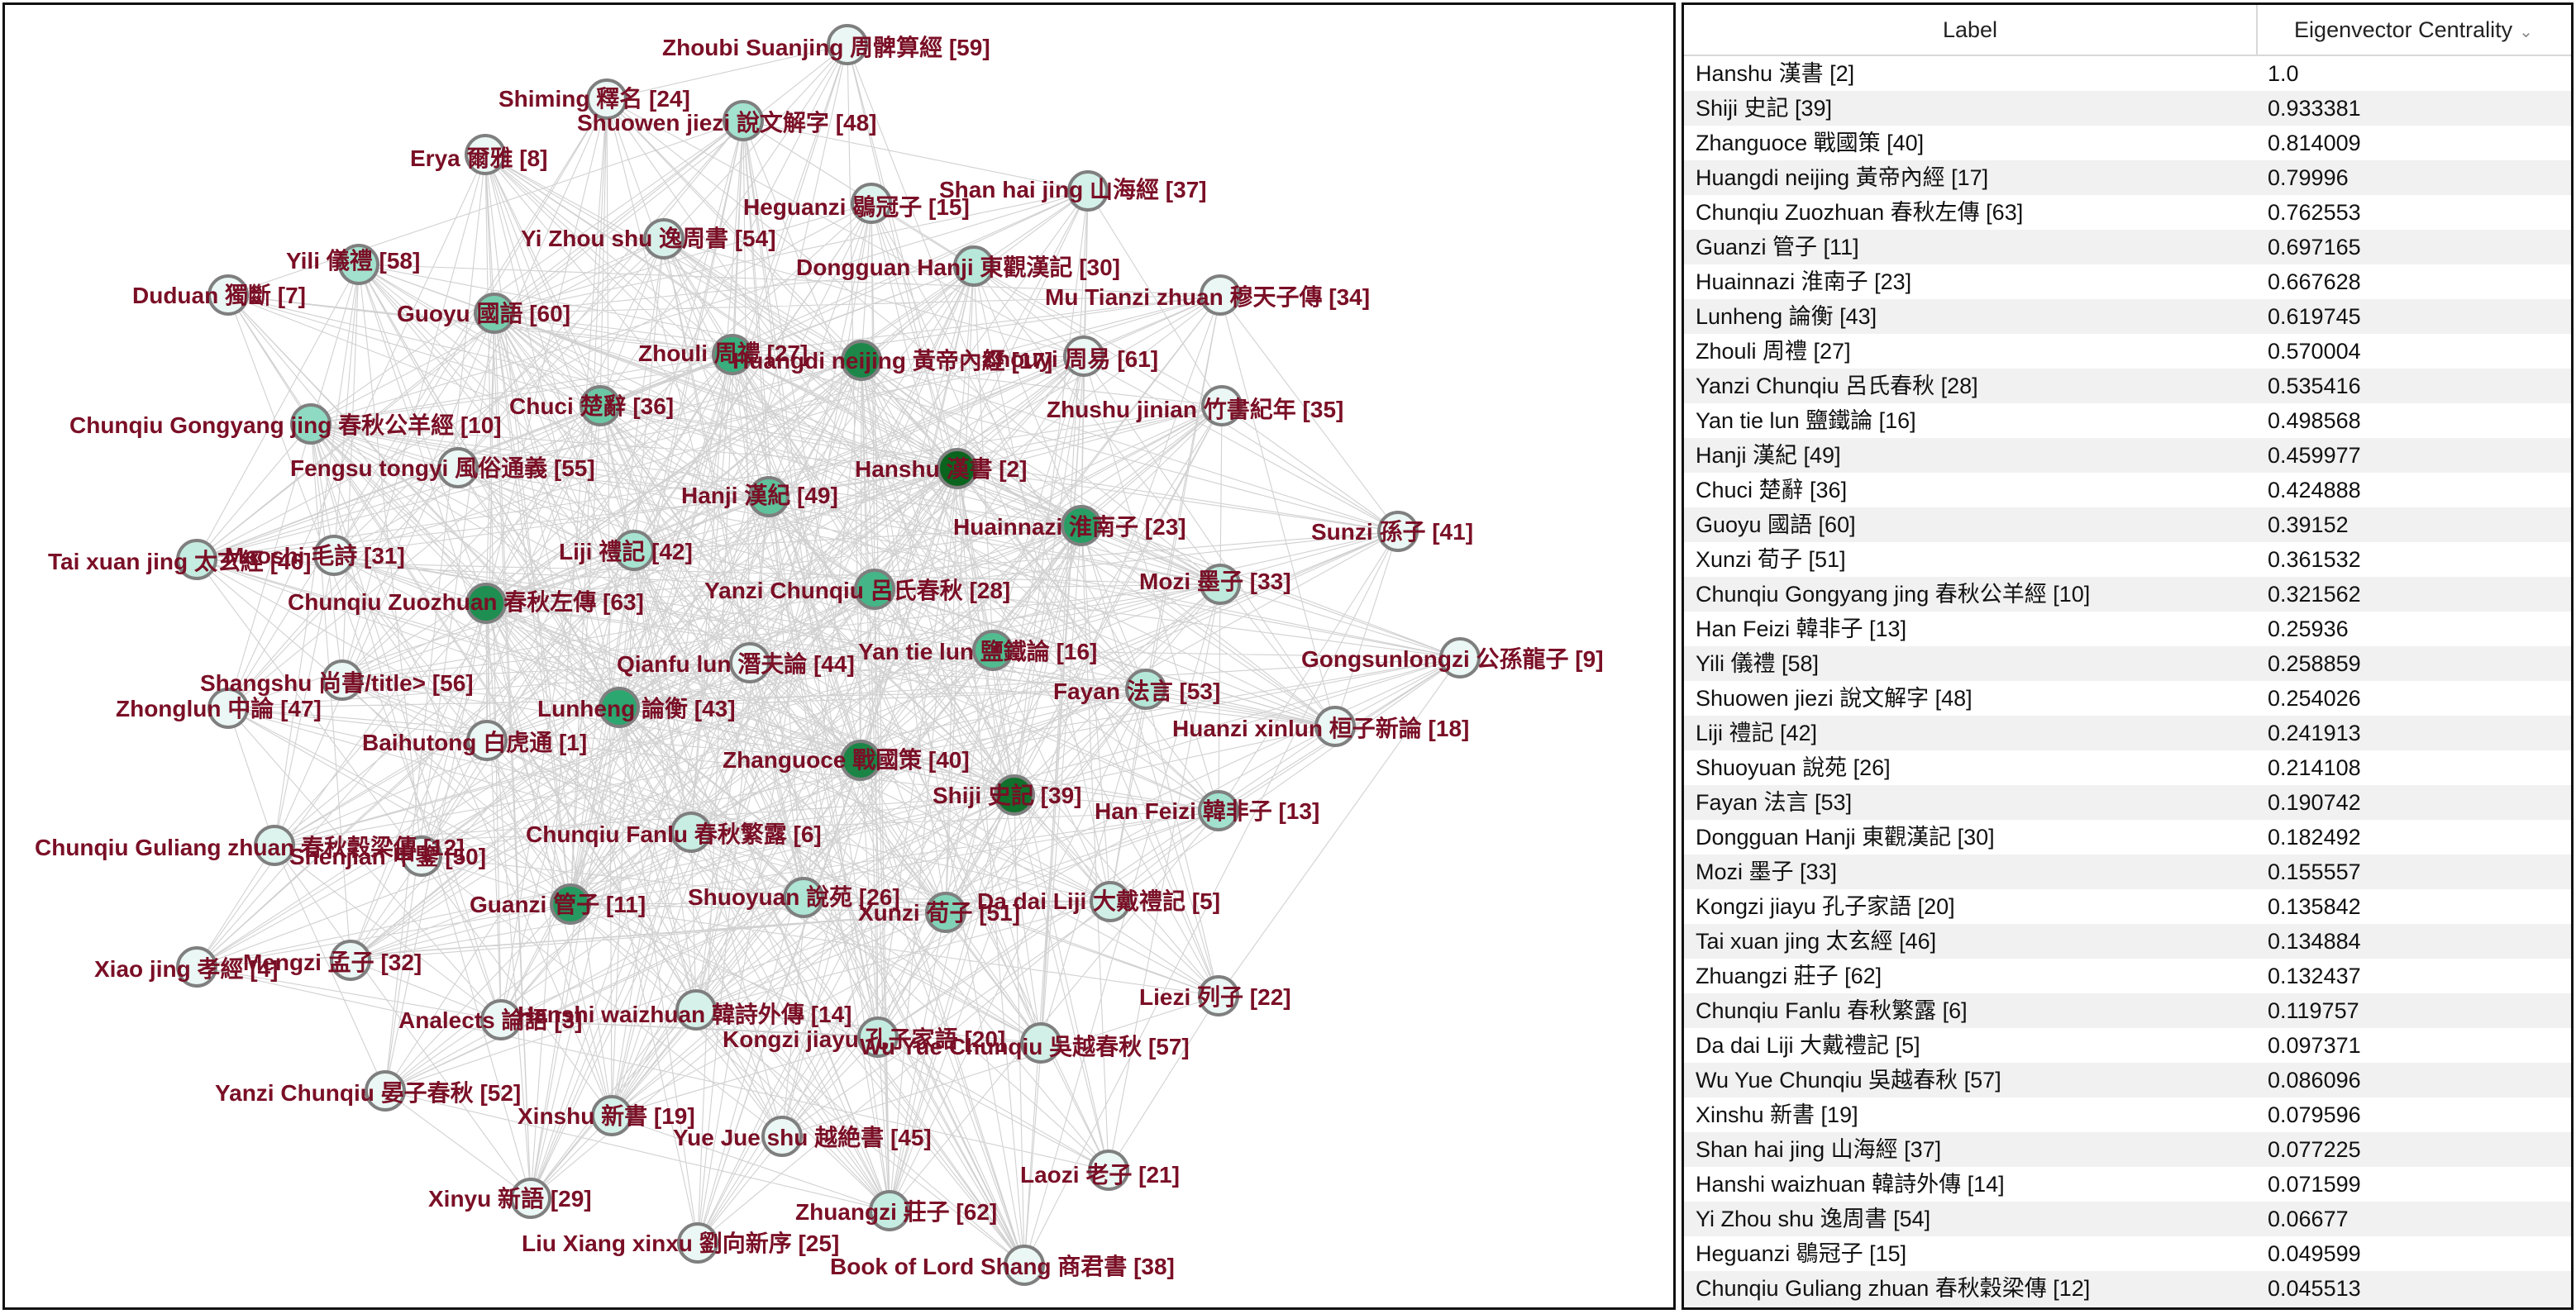 The width and height of the screenshot is (2576, 1314). Describe the element at coordinates (1971, 30) in the screenshot. I see `column-header-label: Label` at that location.